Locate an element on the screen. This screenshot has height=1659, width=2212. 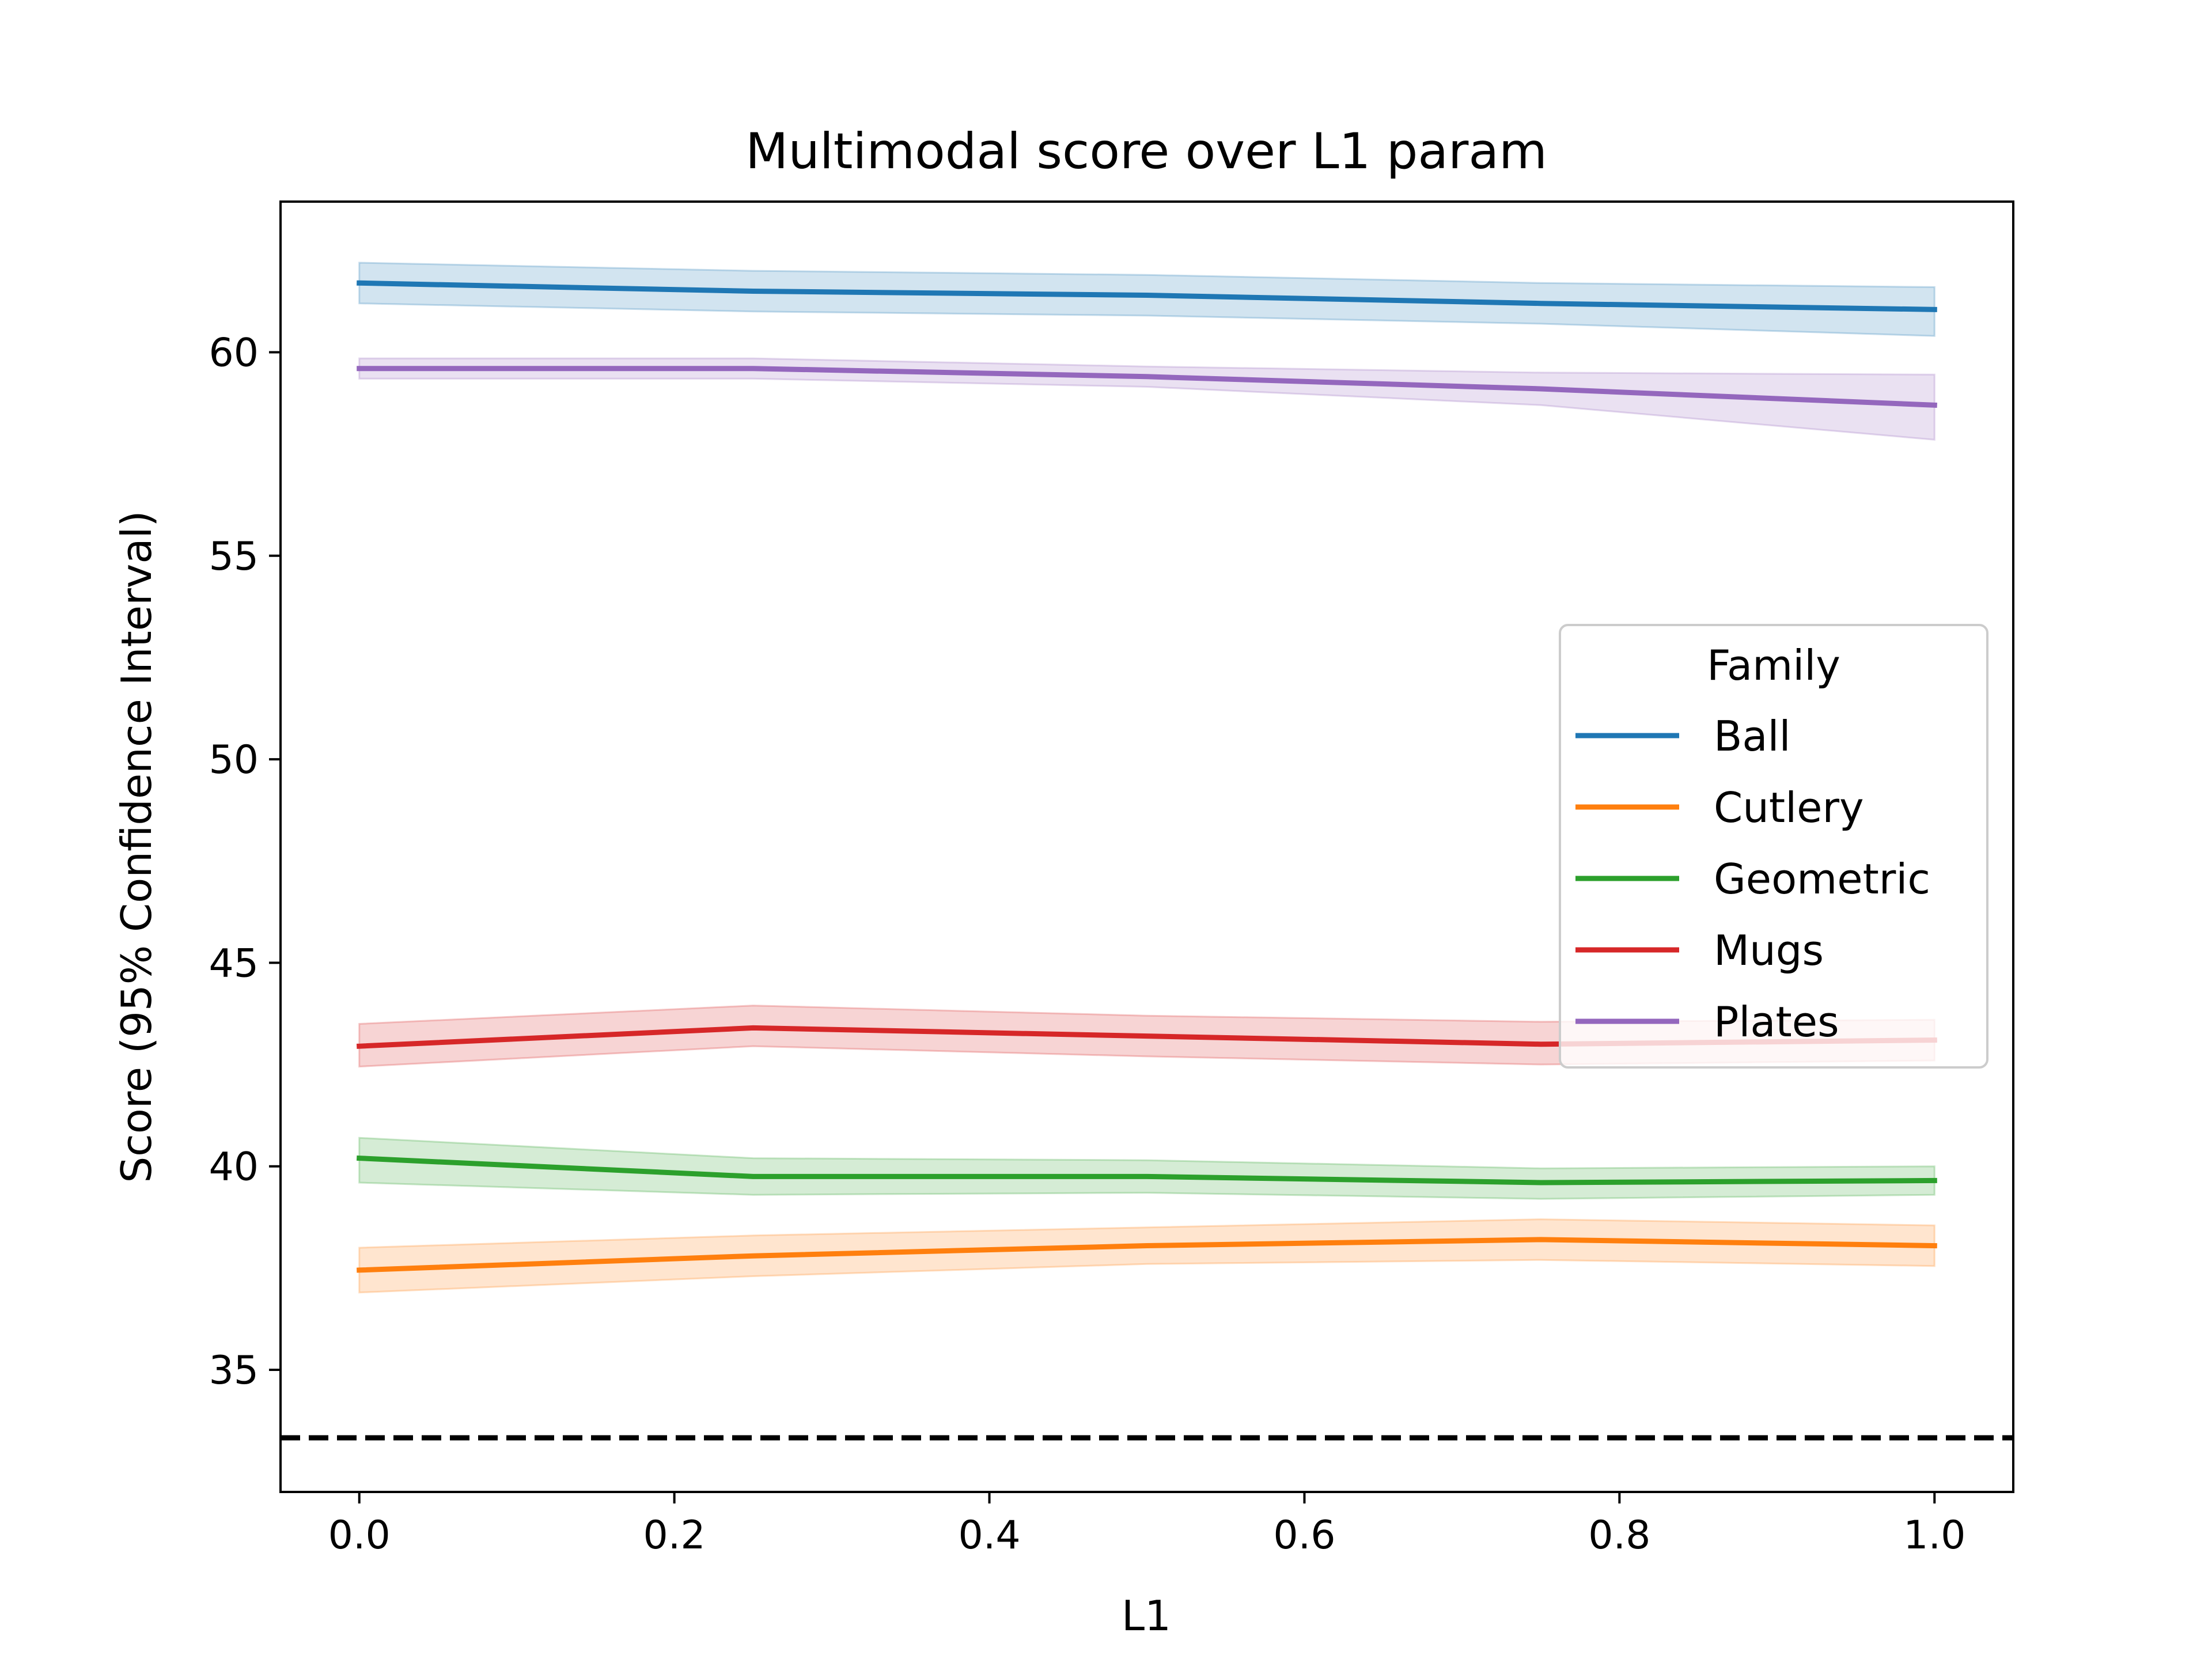
x-tick-label: 0.0 is located at coordinates (359, 1535).